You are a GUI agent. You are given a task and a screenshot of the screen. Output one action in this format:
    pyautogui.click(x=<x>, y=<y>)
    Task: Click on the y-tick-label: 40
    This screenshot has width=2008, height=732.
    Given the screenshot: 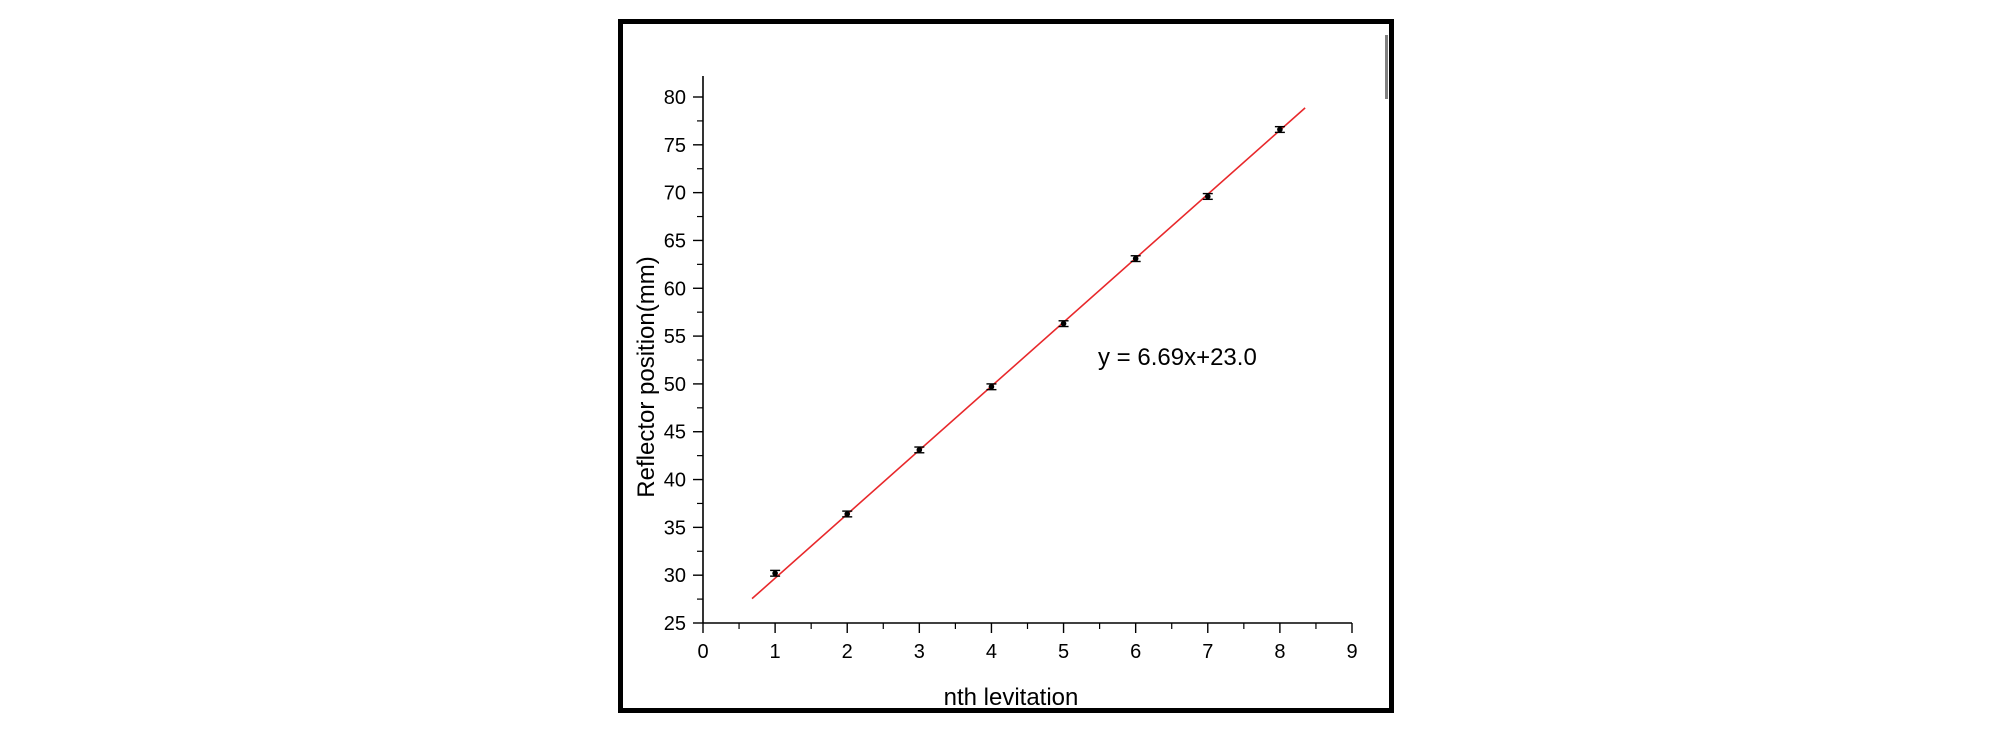 What is the action you would take?
    pyautogui.click(x=675, y=481)
    